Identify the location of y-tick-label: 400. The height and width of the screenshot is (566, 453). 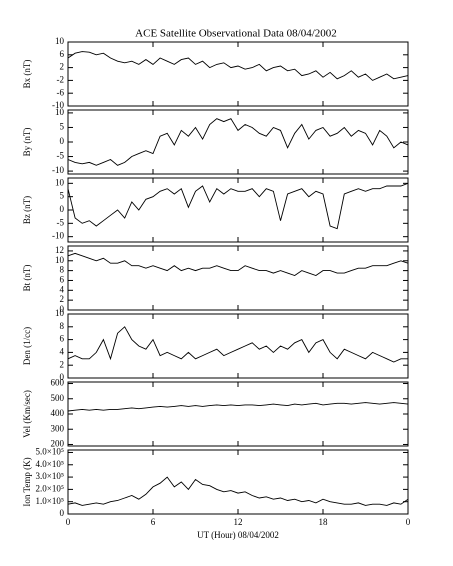
(58, 413).